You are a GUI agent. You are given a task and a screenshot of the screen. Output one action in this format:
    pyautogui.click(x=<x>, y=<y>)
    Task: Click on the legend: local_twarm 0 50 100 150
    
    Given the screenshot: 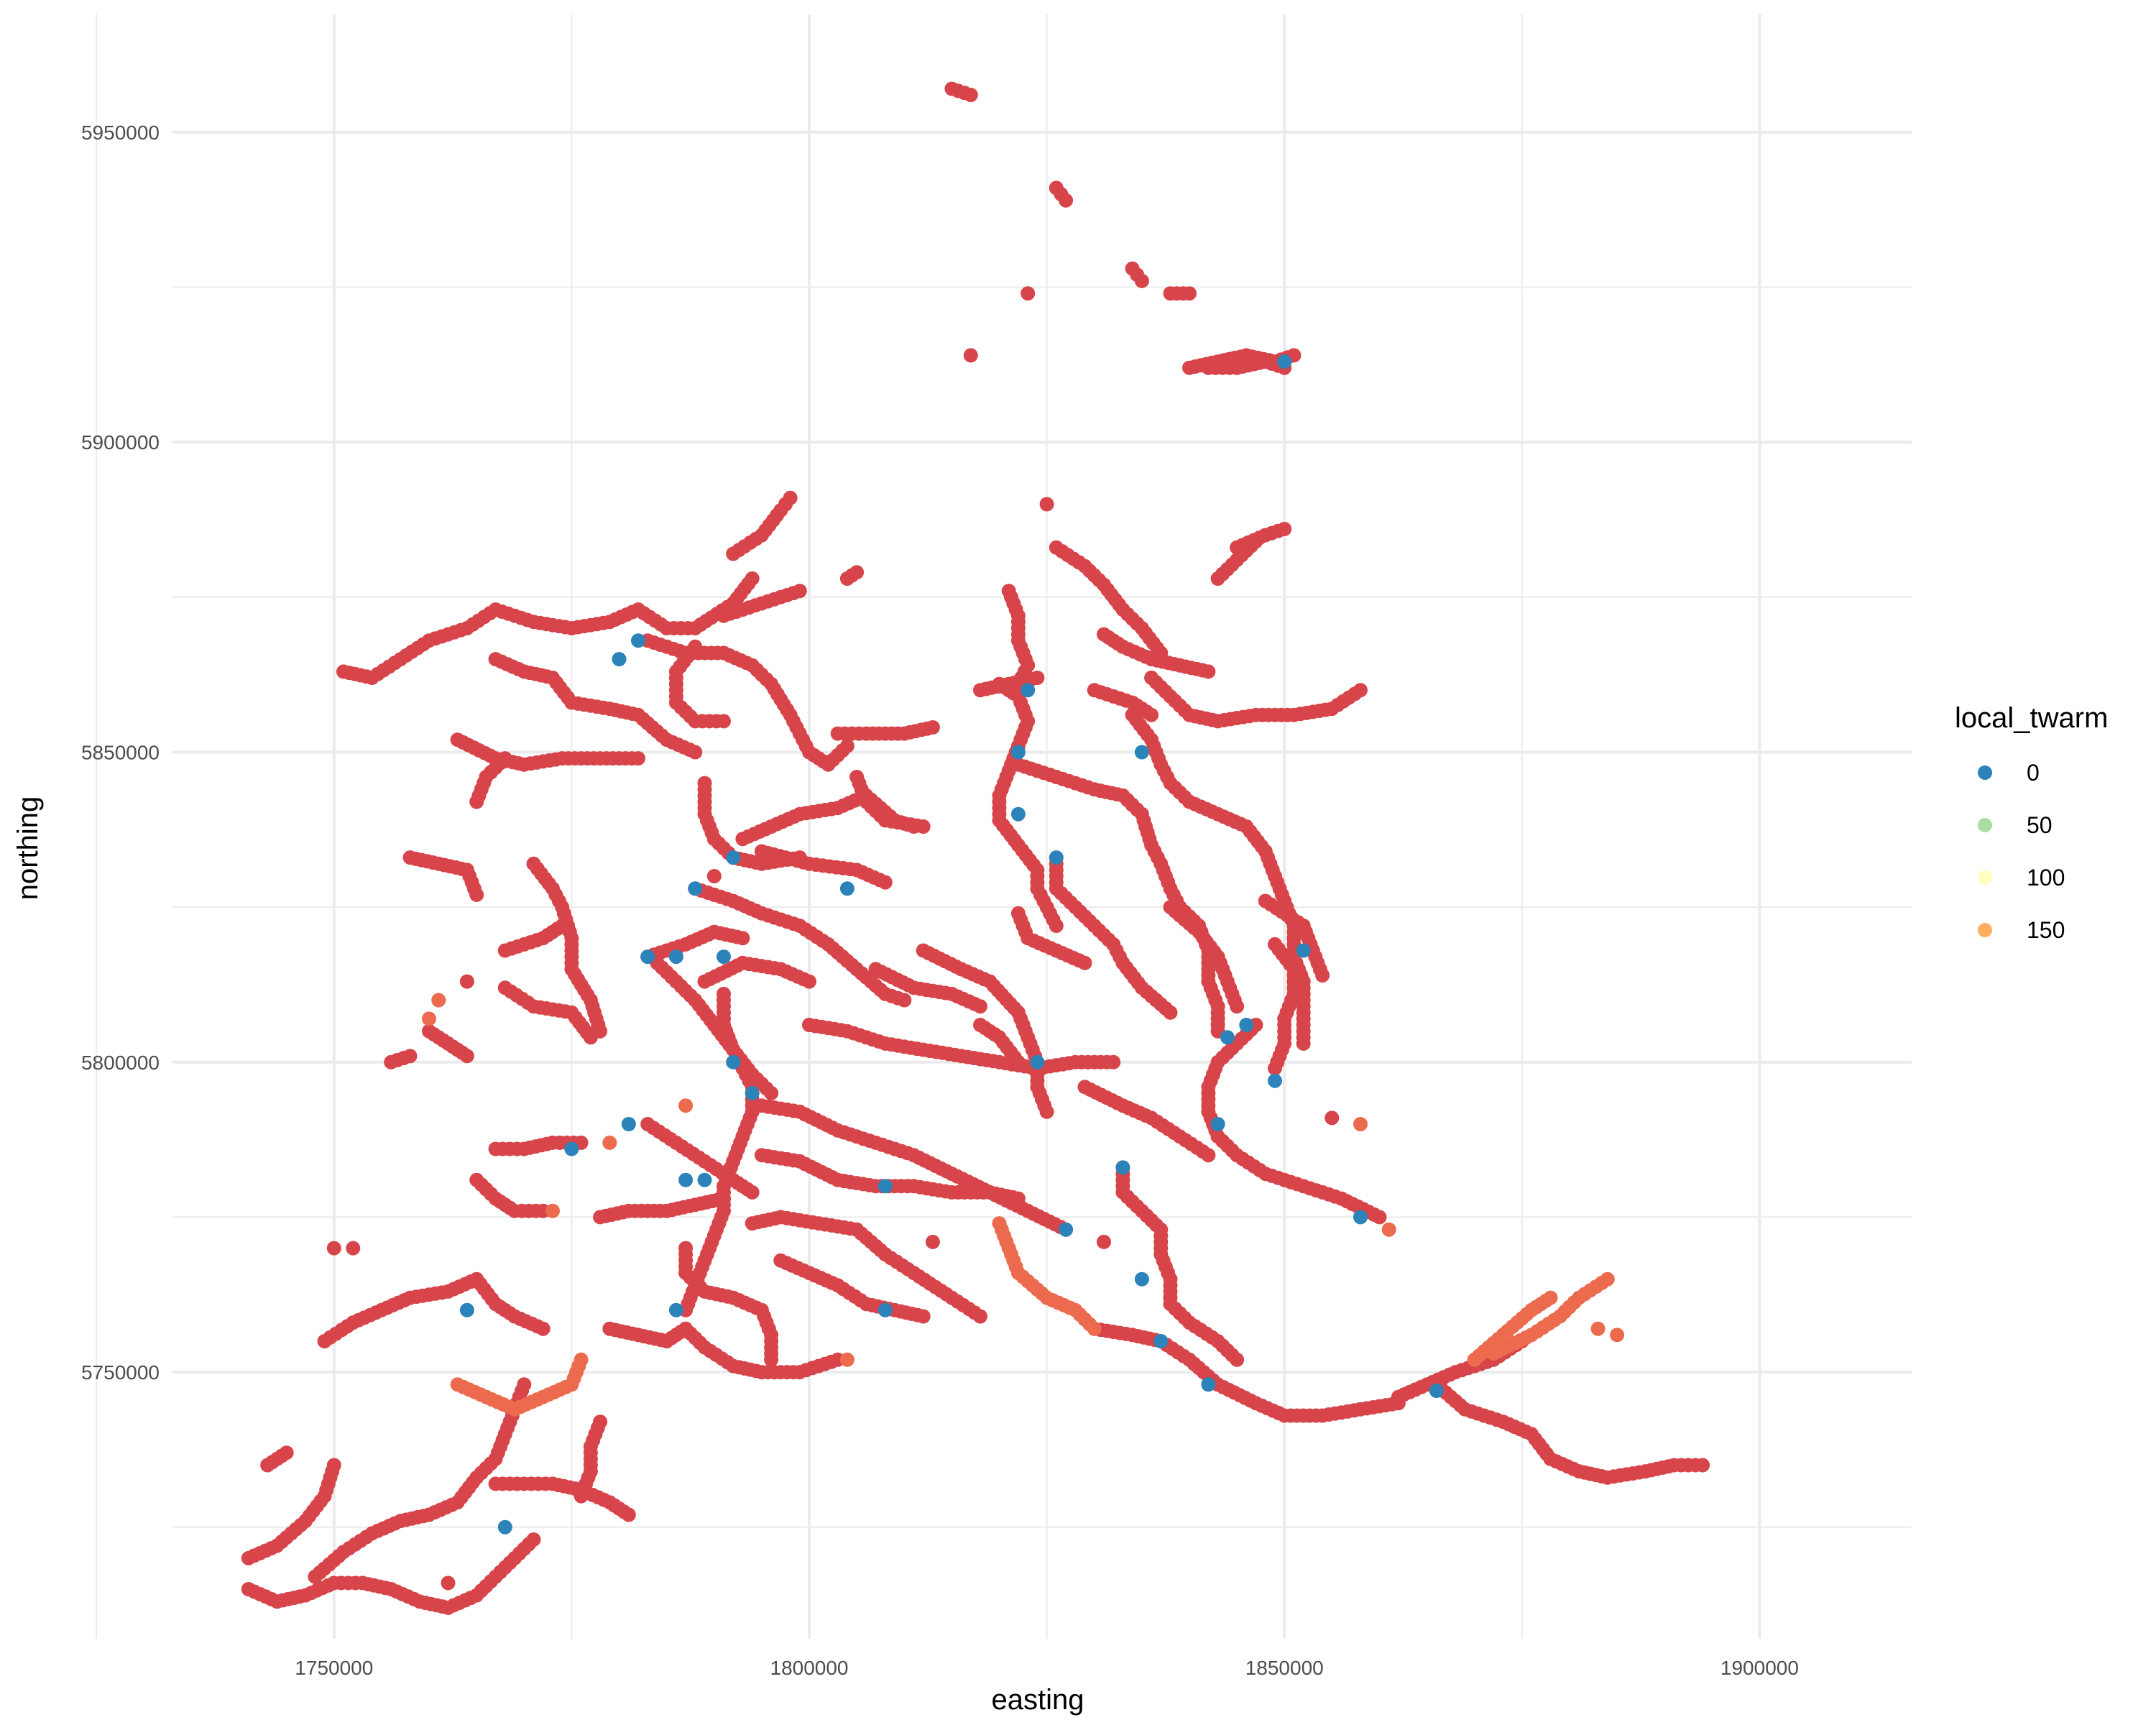 What is the action you would take?
    pyautogui.click(x=2031, y=822)
    